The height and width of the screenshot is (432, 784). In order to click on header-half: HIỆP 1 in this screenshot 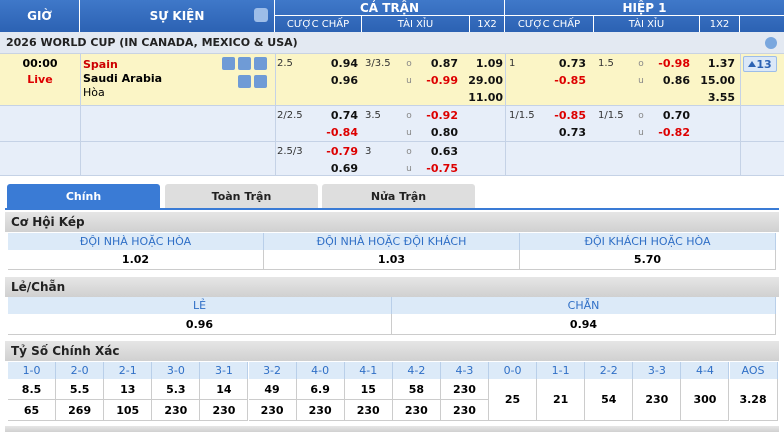, I will do `click(644, 8)`.